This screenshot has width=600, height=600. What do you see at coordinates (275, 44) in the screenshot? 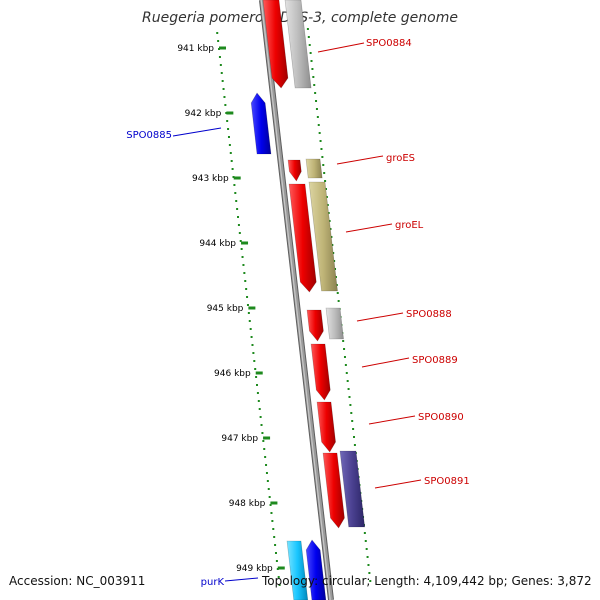
I see `gene-arrow-spo0884` at bounding box center [275, 44].